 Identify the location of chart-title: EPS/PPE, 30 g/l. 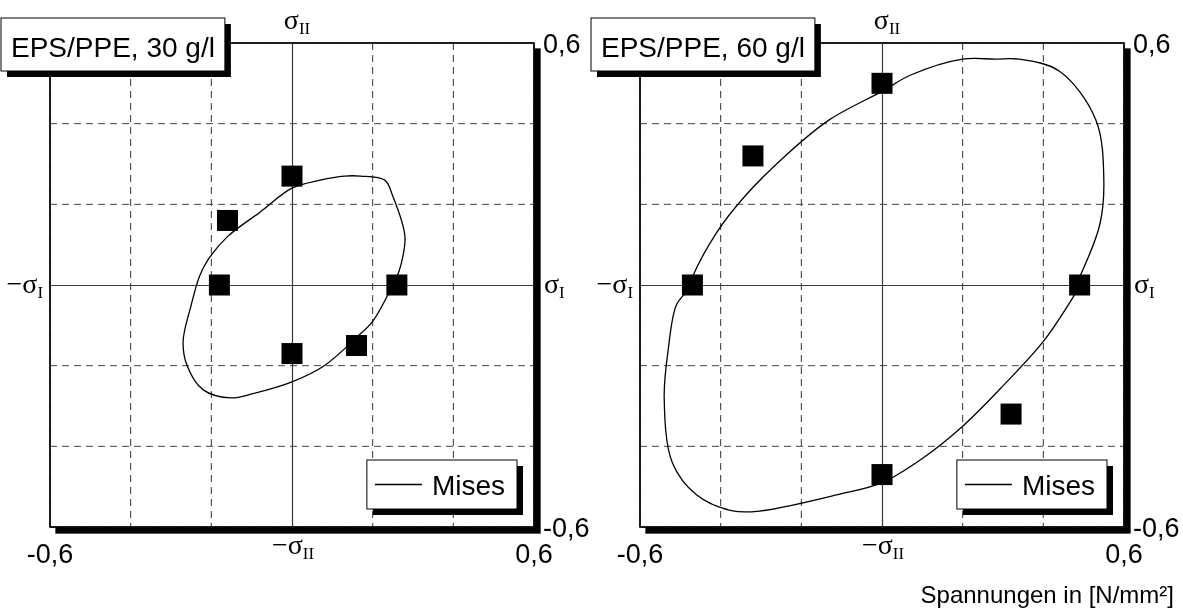
(113, 47).